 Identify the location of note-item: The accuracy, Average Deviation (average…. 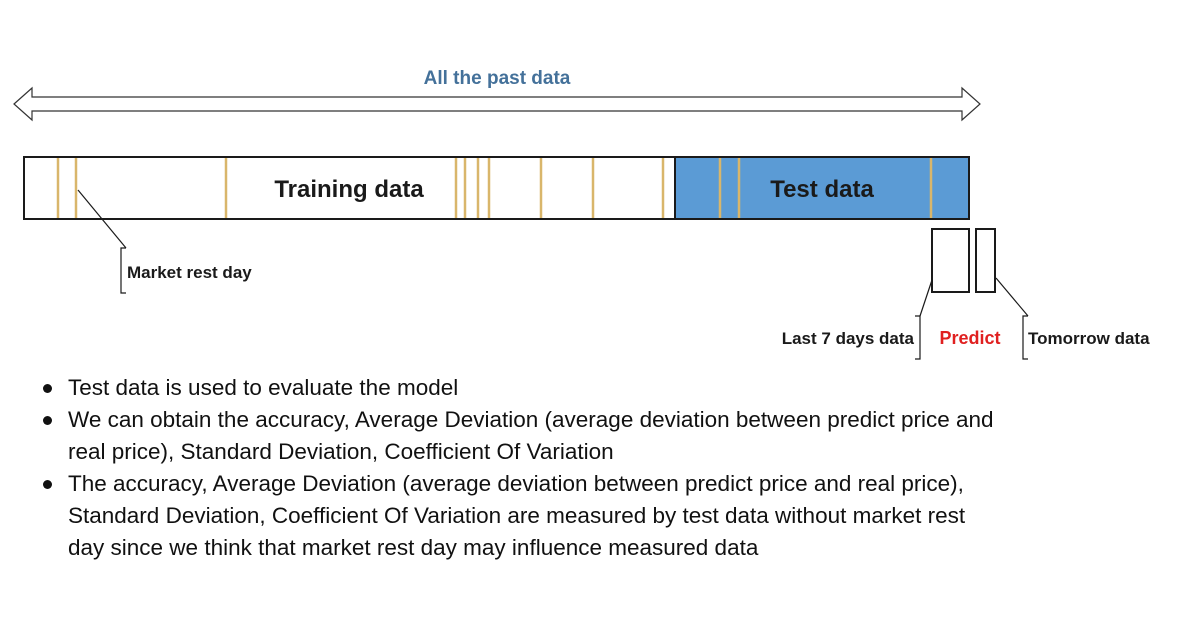
(520, 516).